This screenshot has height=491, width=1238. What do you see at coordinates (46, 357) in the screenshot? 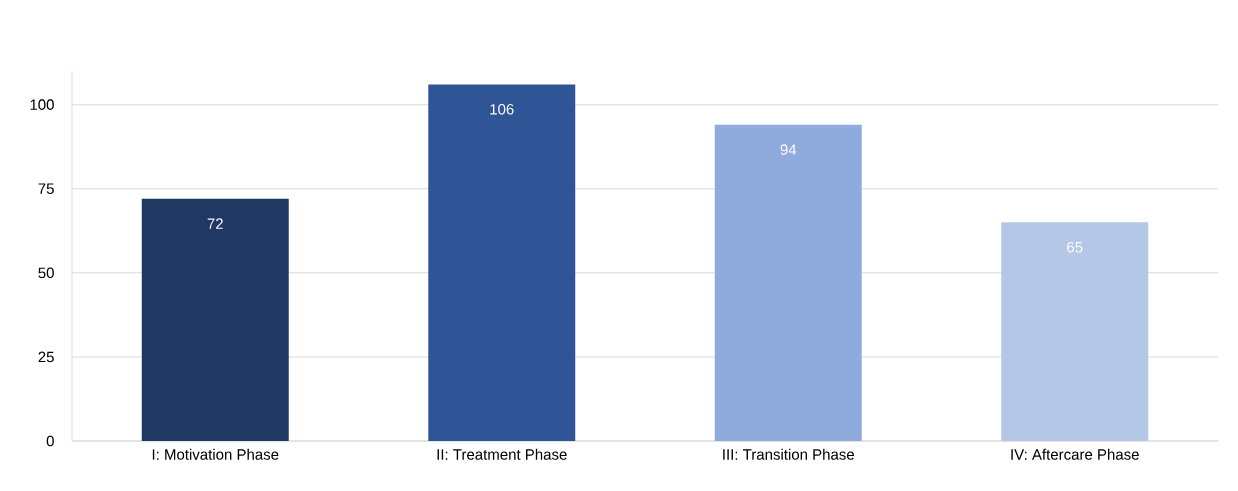
I see `y-tick-label: 25` at bounding box center [46, 357].